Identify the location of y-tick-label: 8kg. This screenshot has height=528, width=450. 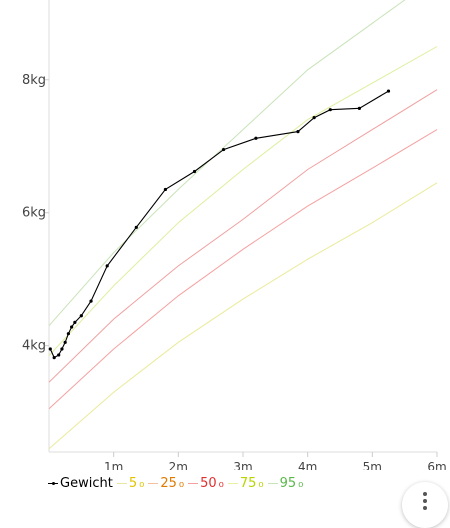
(34, 80).